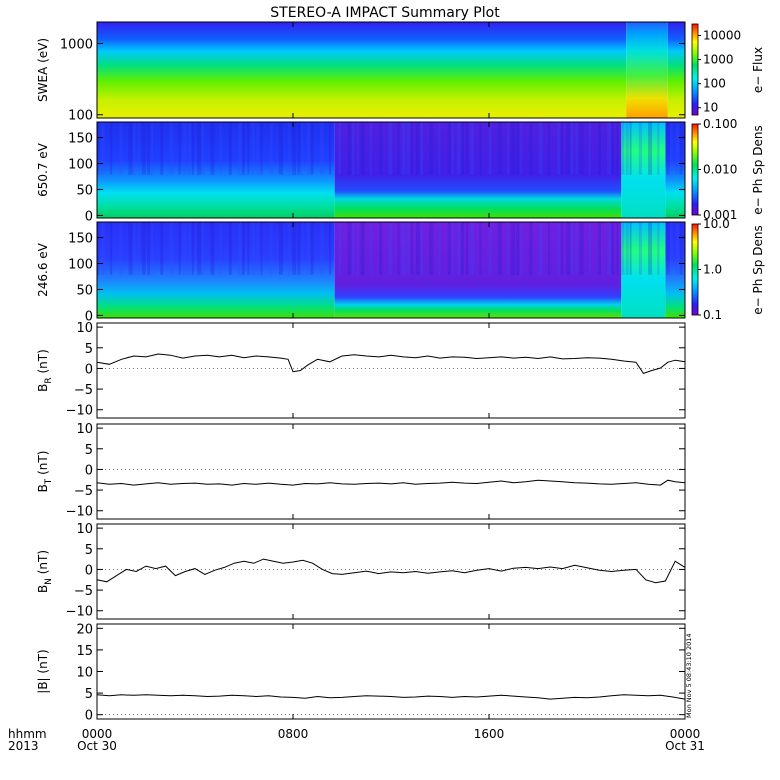 The height and width of the screenshot is (780, 780). Describe the element at coordinates (43, 269) in the screenshot. I see `y-axis-label: 246.6 eV` at that location.